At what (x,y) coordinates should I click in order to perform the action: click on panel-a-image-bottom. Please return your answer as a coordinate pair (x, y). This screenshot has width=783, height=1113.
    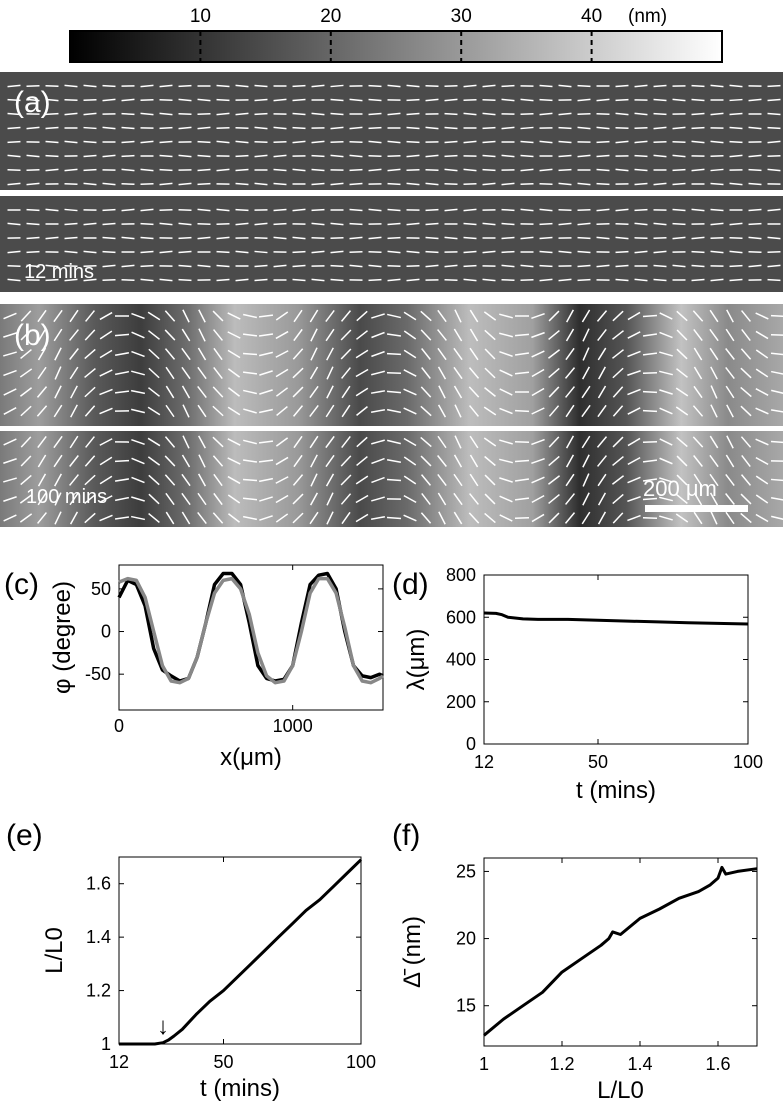
    Looking at the image, I should click on (391, 244).